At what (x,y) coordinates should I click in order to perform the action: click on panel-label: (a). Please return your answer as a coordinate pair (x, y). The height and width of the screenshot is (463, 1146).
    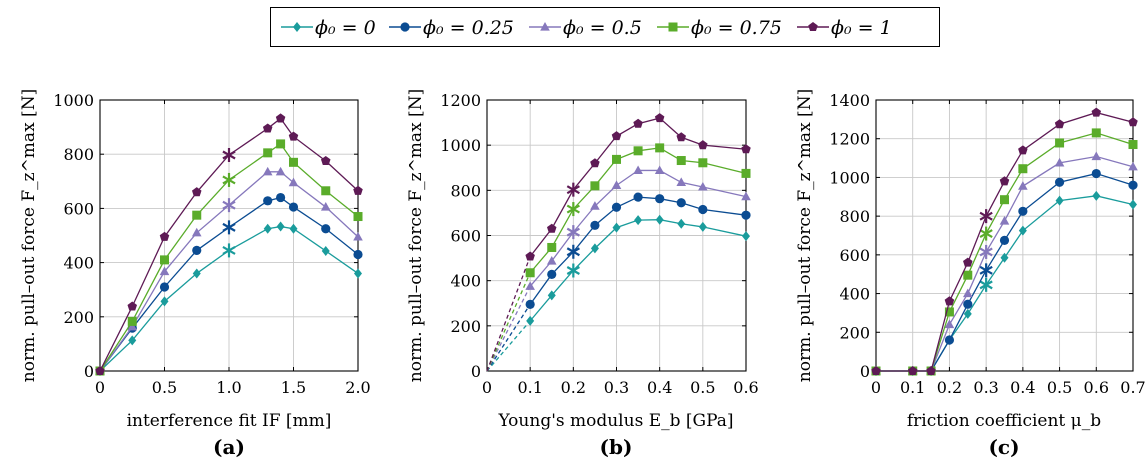
    Looking at the image, I should click on (229, 447).